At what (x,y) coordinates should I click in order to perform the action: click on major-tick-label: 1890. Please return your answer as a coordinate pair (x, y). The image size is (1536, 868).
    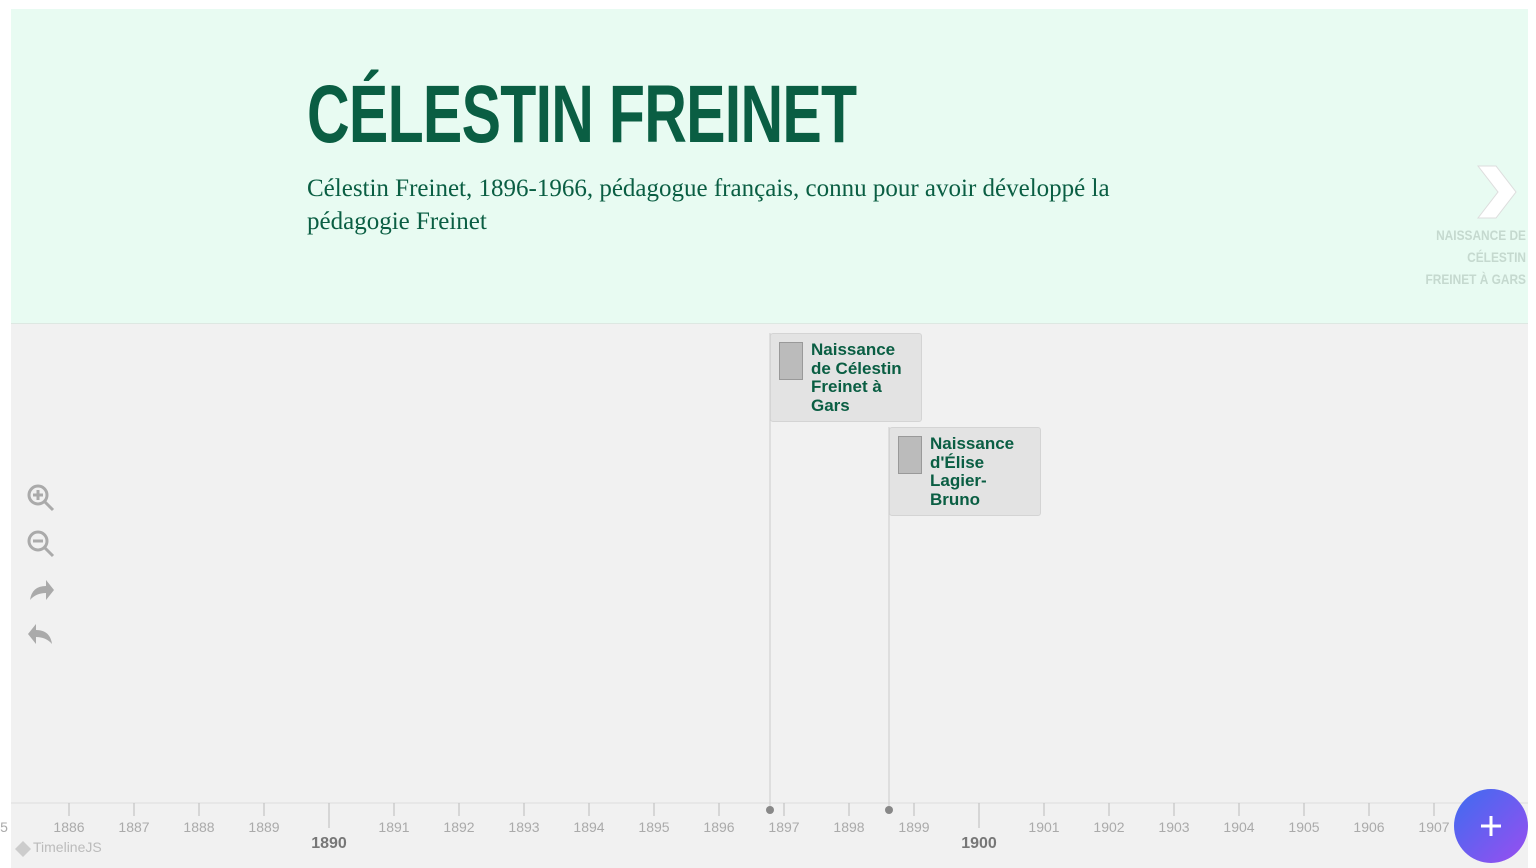
    Looking at the image, I should click on (329, 843).